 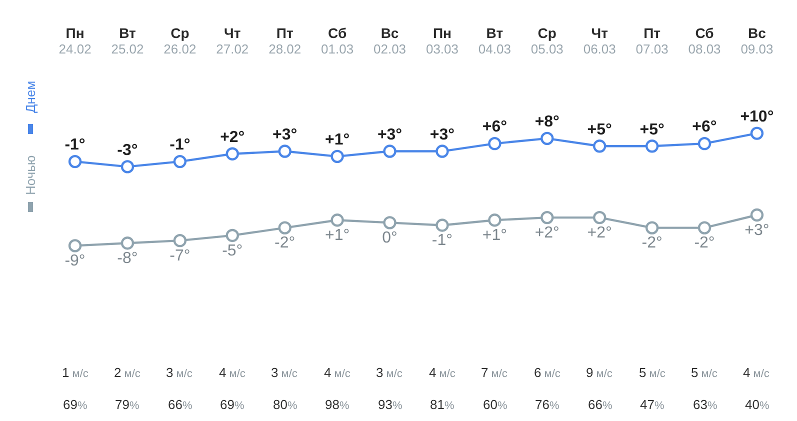 What do you see at coordinates (704, 41) in the screenshot?
I see `x-tick-label: Сб 08.03` at bounding box center [704, 41].